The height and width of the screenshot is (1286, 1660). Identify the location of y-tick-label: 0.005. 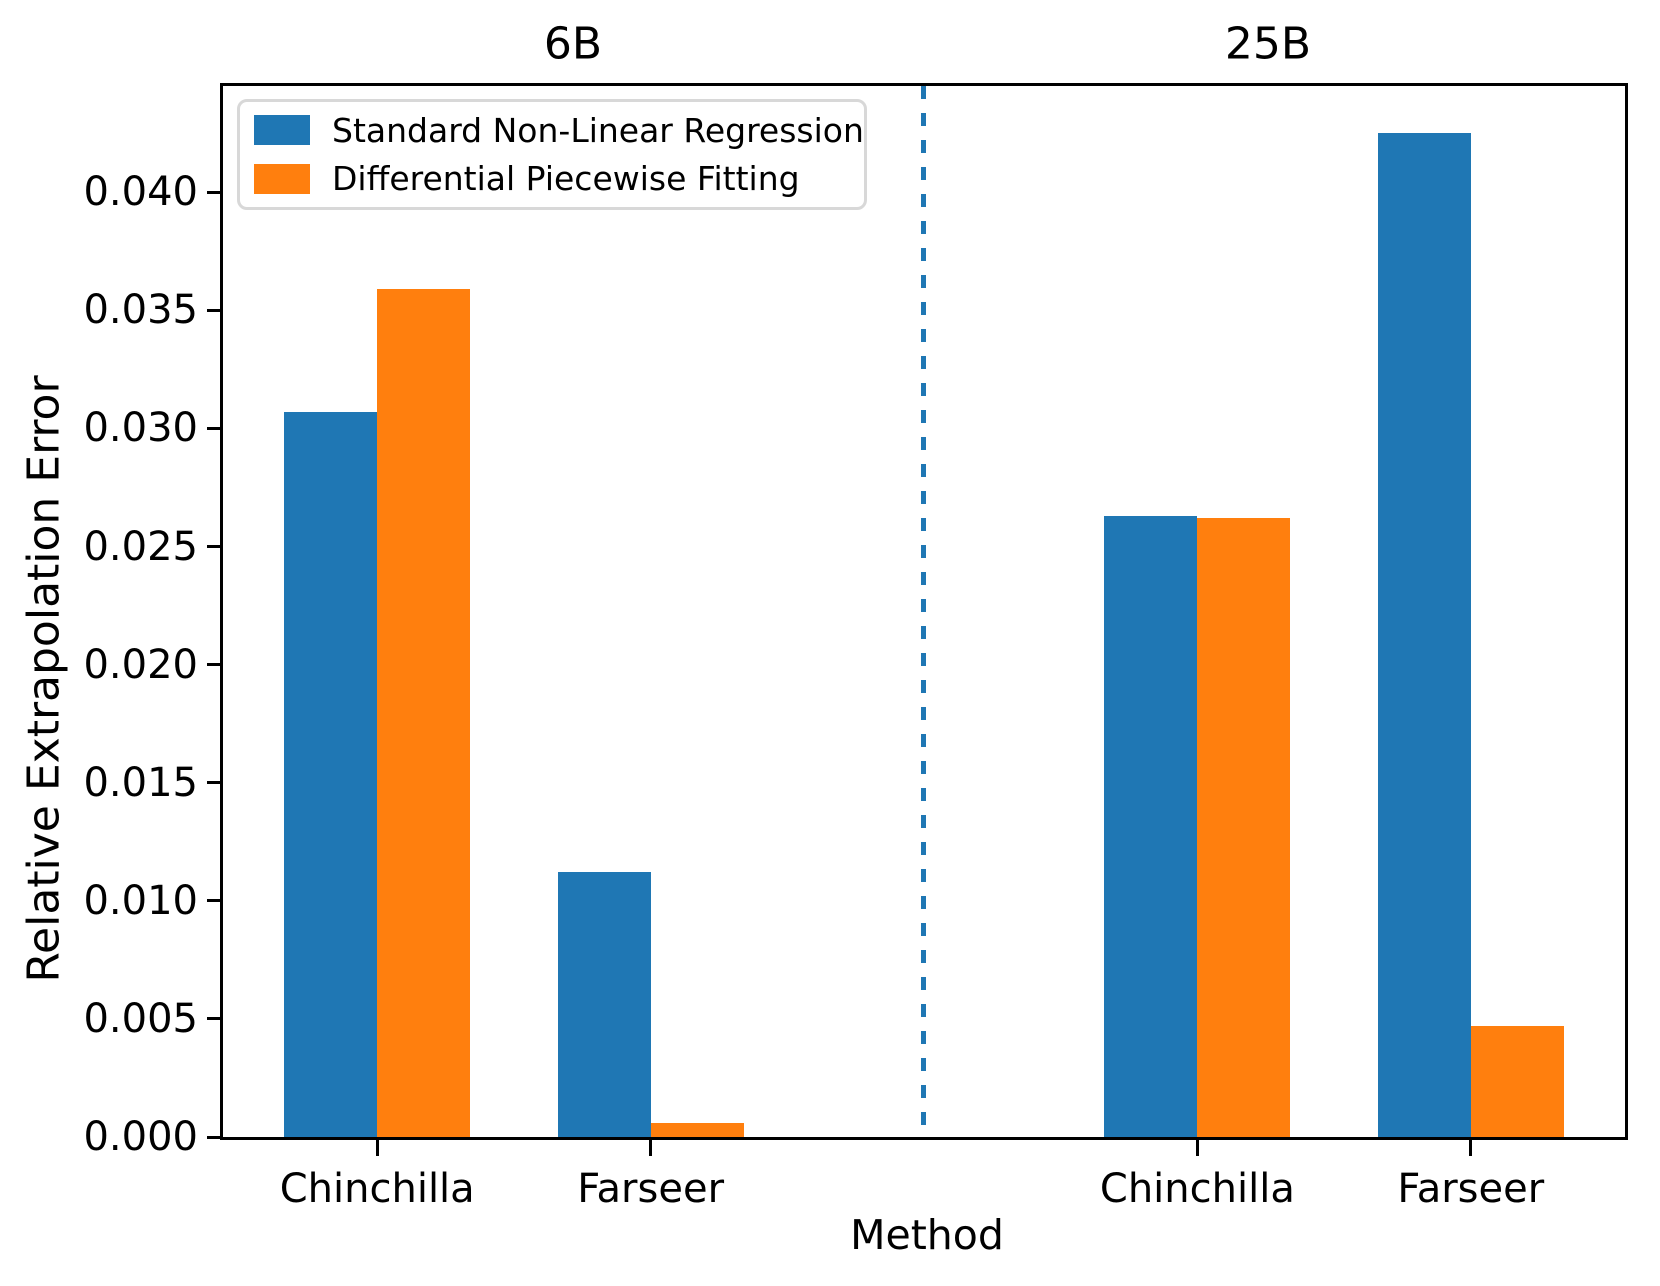
(140, 1018).